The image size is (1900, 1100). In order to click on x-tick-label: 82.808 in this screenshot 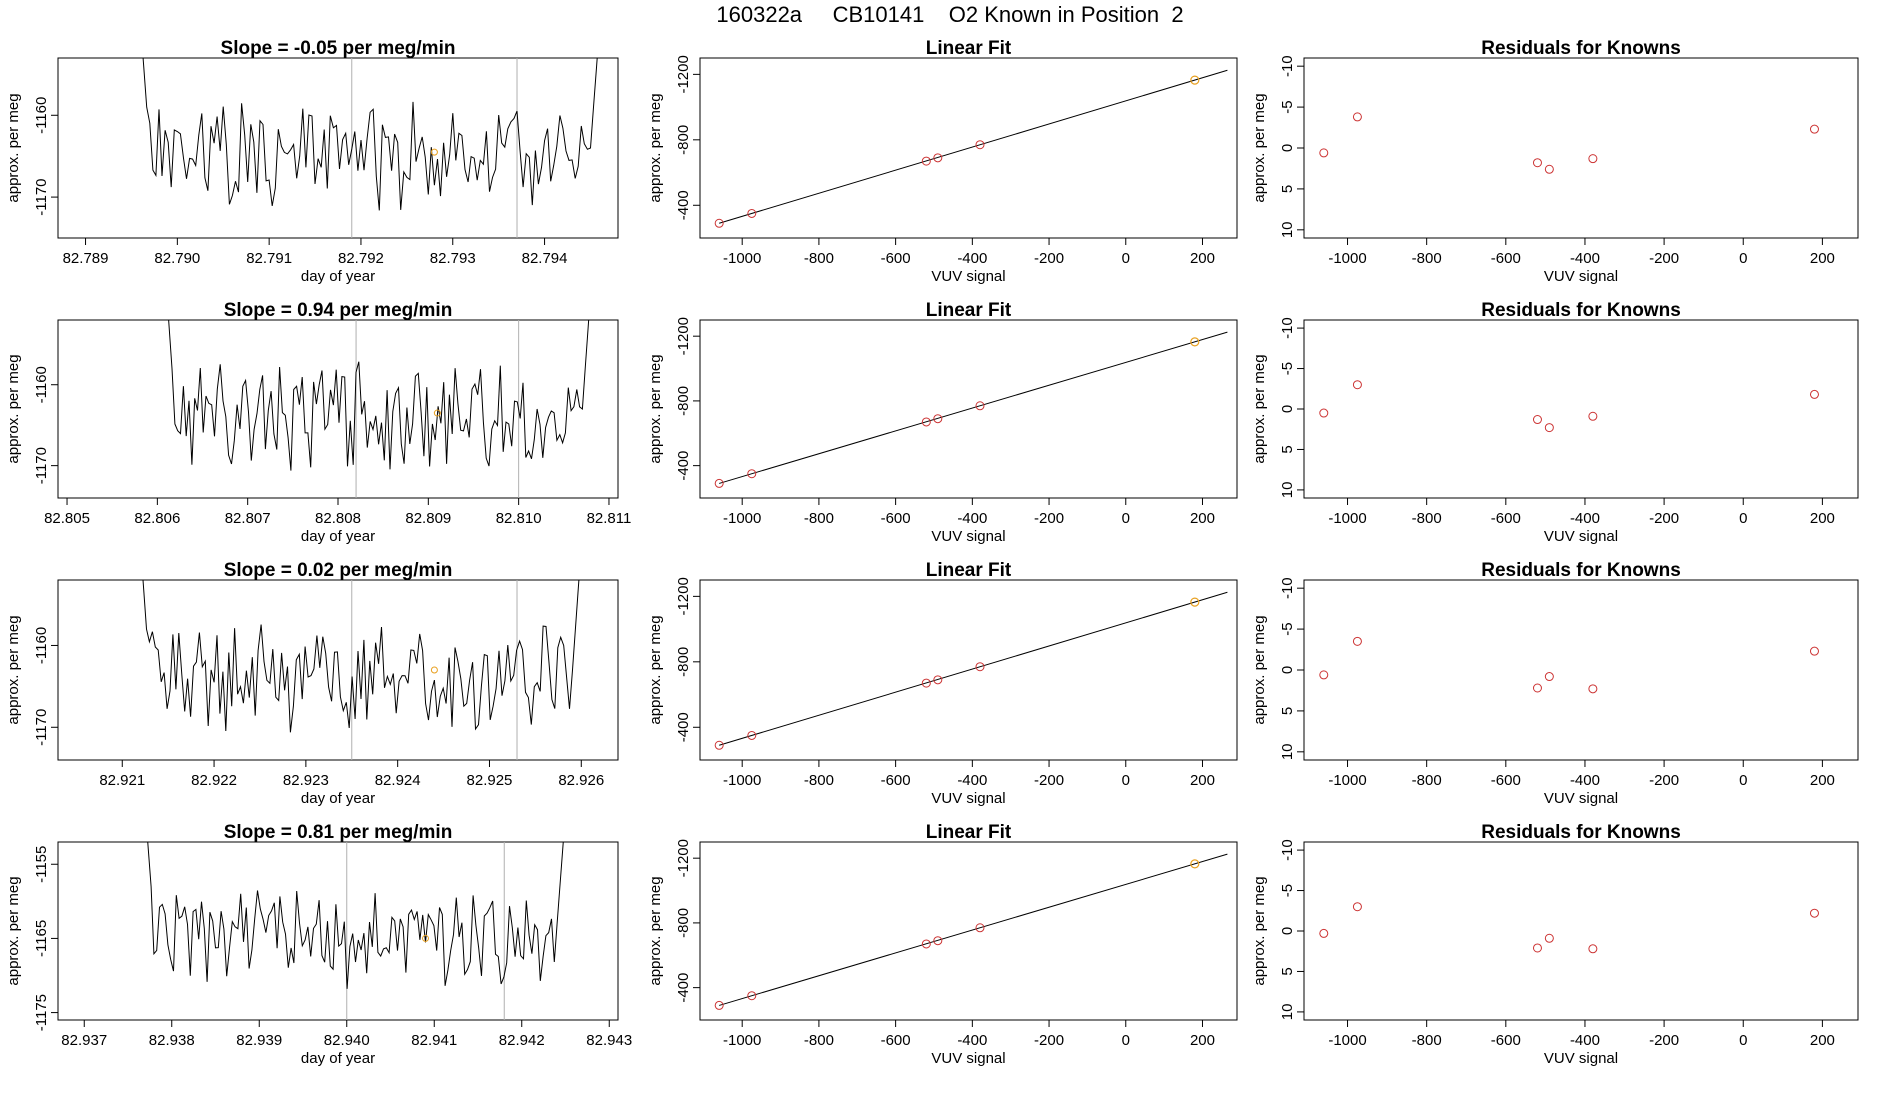, I will do `click(338, 518)`.